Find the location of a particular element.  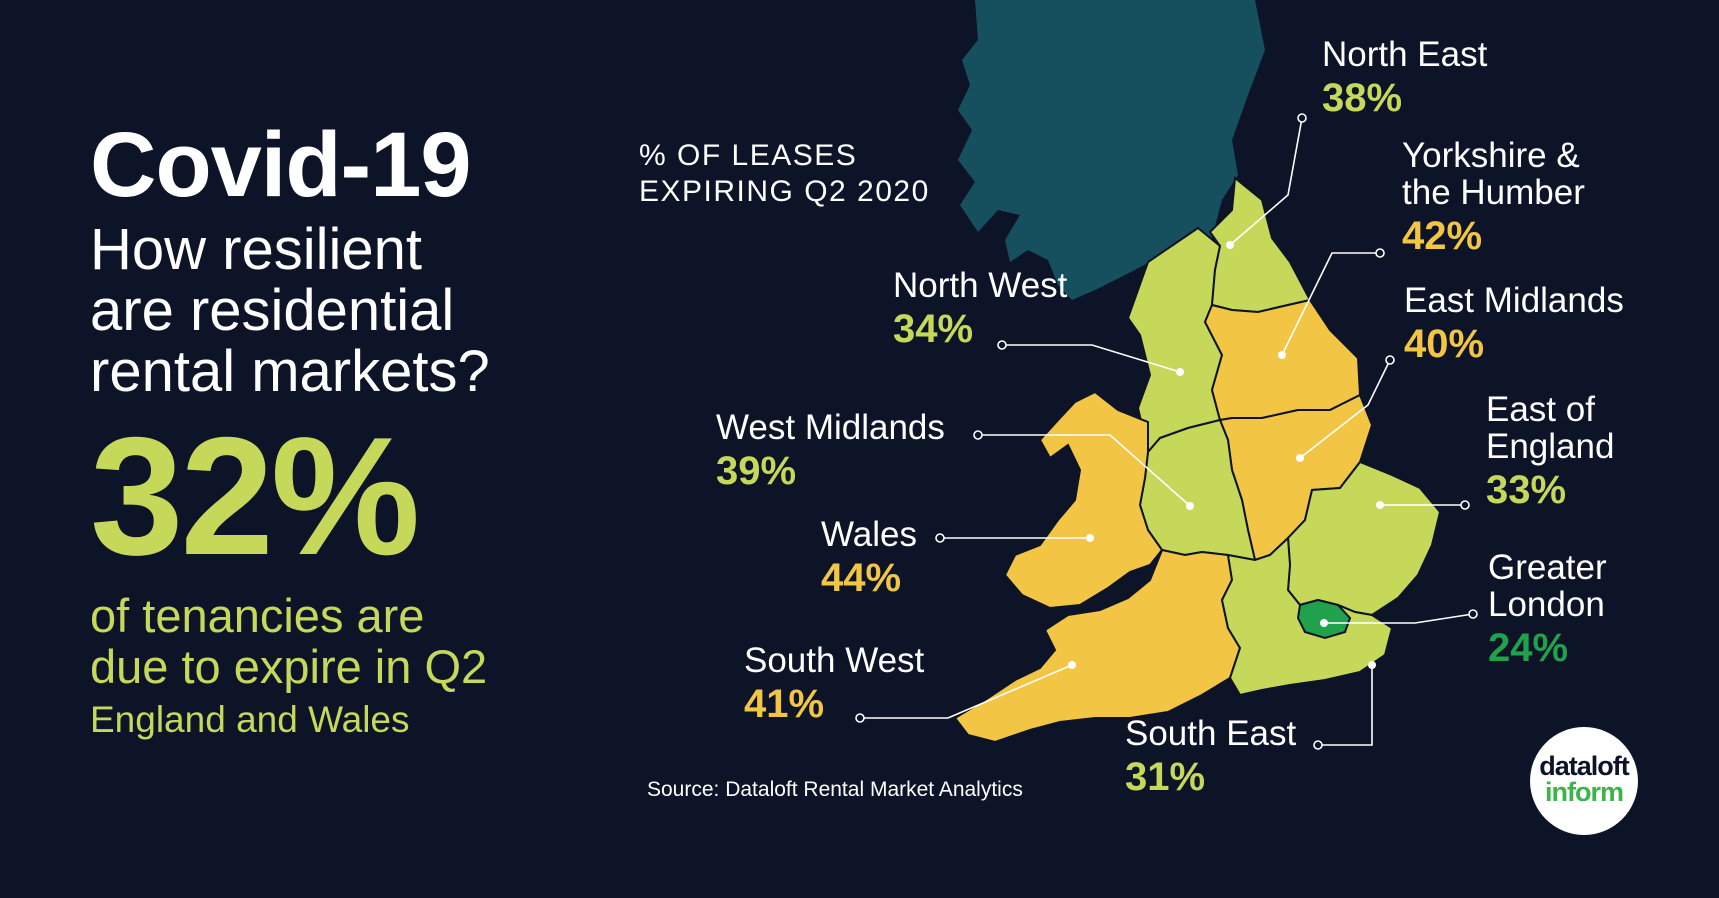

headline-text: of tenancies are due to expire in Q2 is located at coordinates (350, 641).